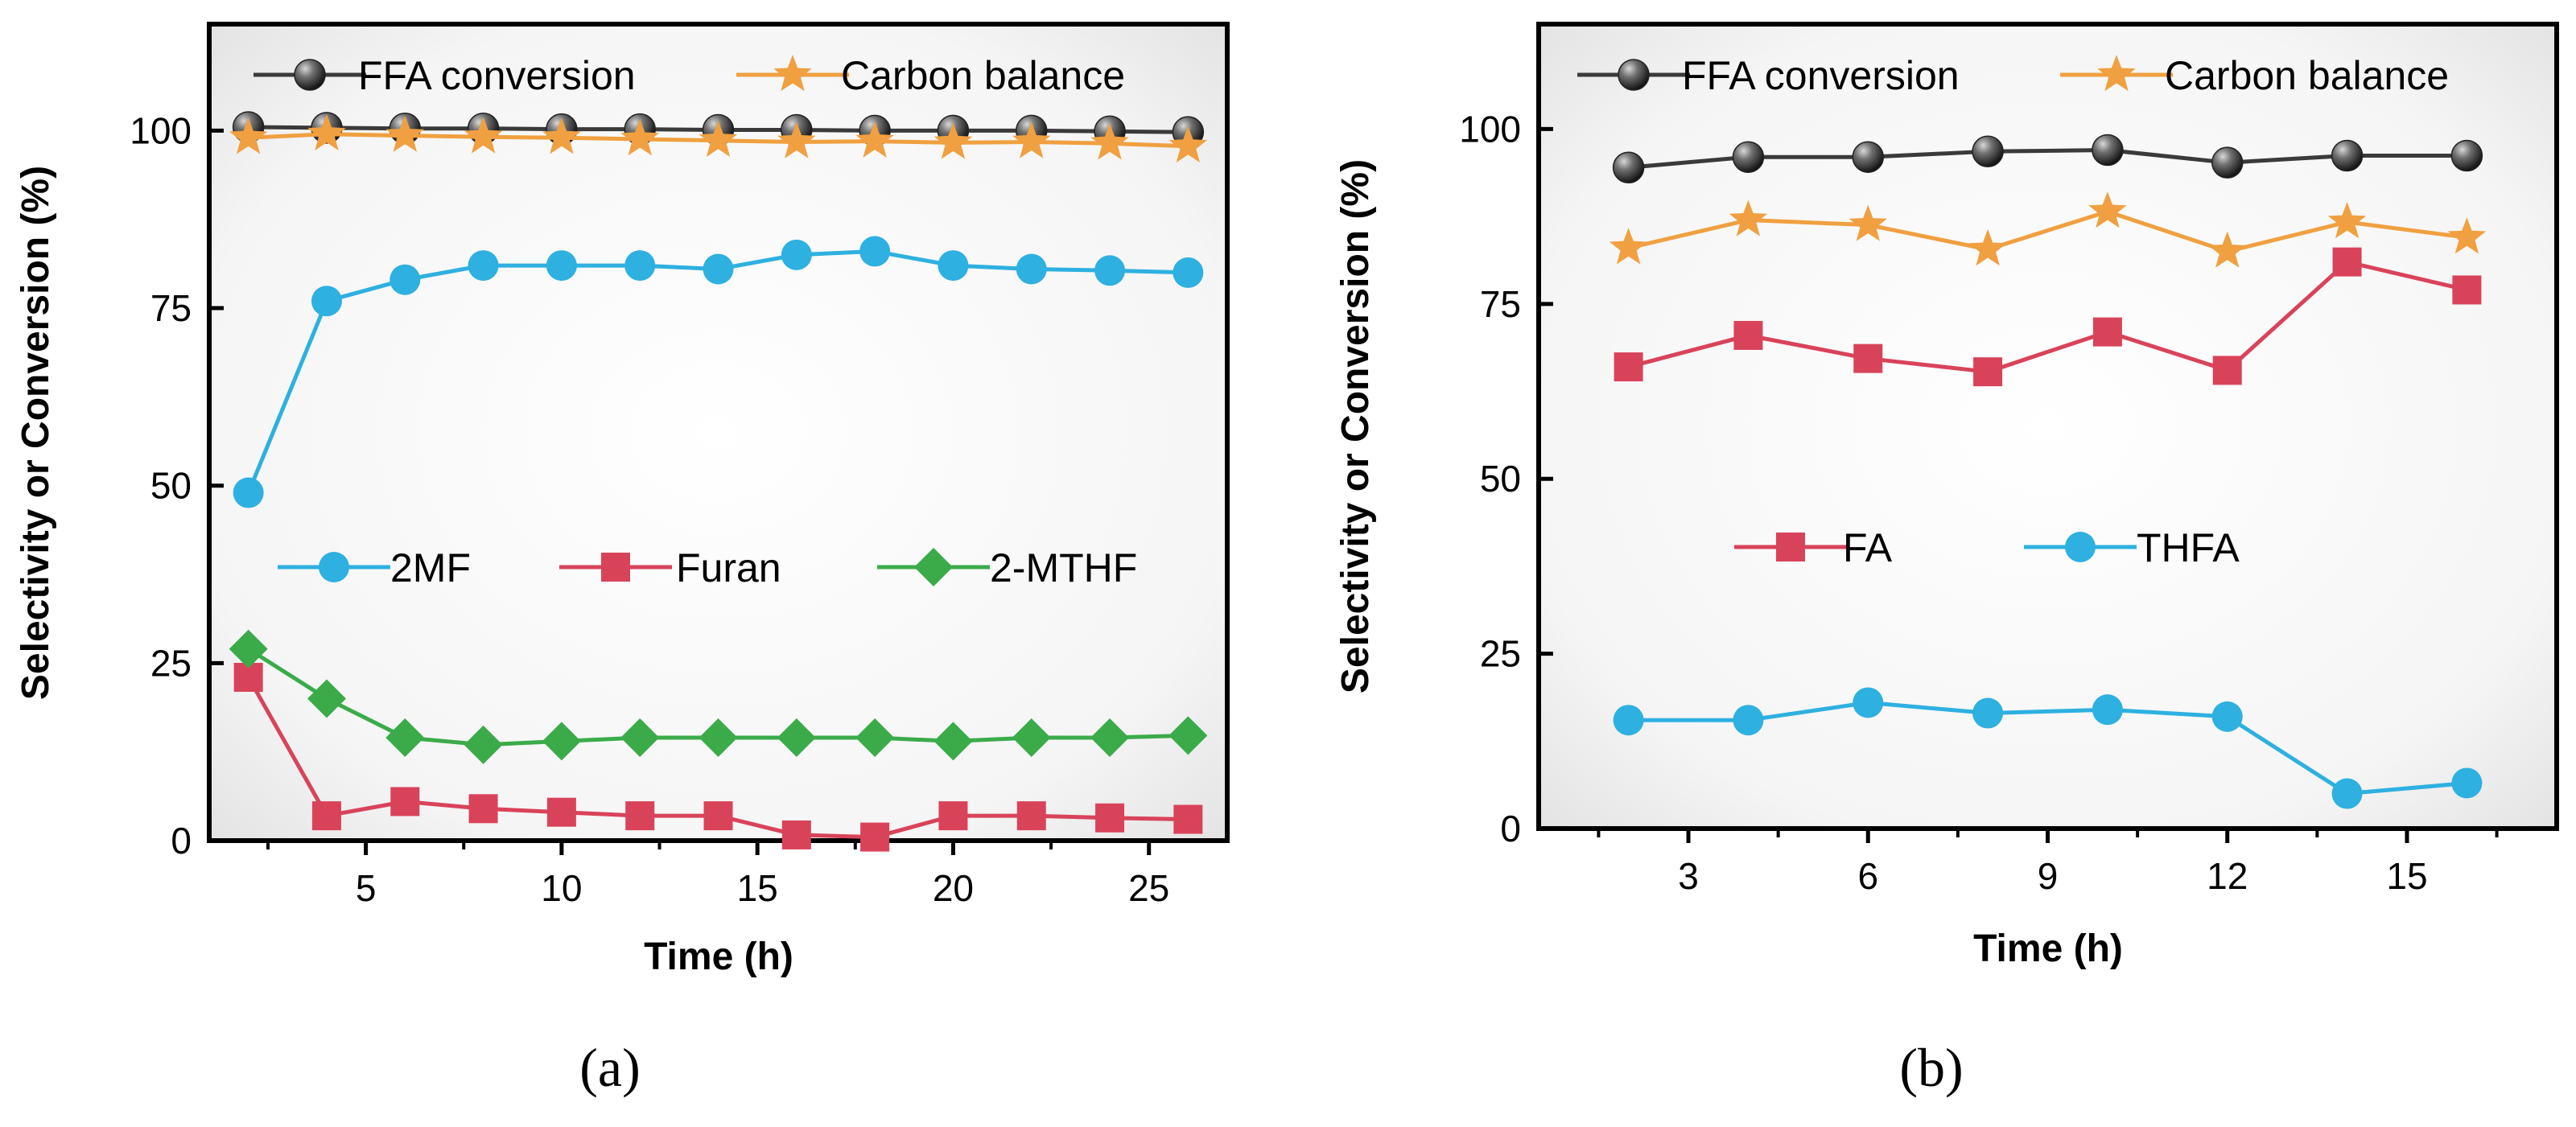  I want to click on x-tick-label: 3, so click(1688, 876).